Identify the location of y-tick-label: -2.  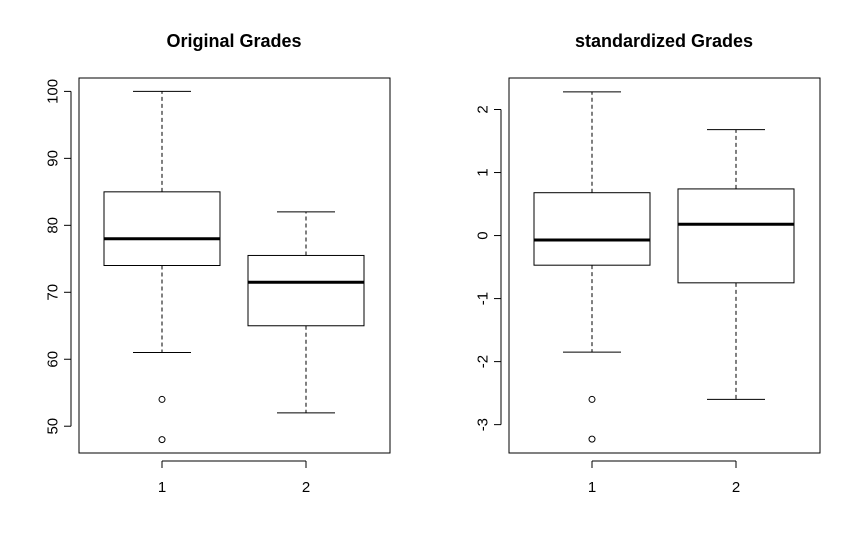
(483, 361).